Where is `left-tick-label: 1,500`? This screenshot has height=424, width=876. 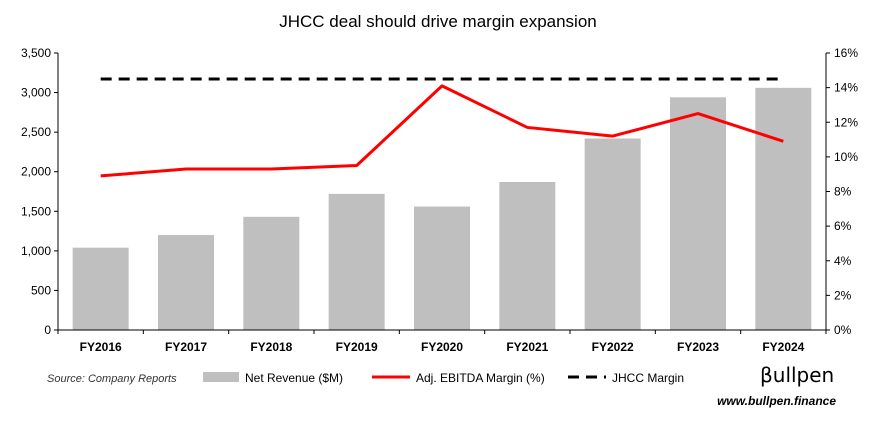 left-tick-label: 1,500 is located at coordinates (36, 211).